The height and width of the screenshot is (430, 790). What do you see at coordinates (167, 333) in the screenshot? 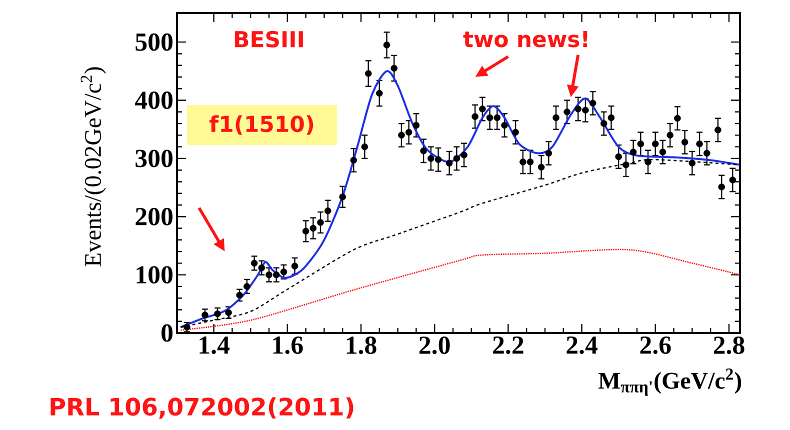
I see `y-tick-label: 0` at bounding box center [167, 333].